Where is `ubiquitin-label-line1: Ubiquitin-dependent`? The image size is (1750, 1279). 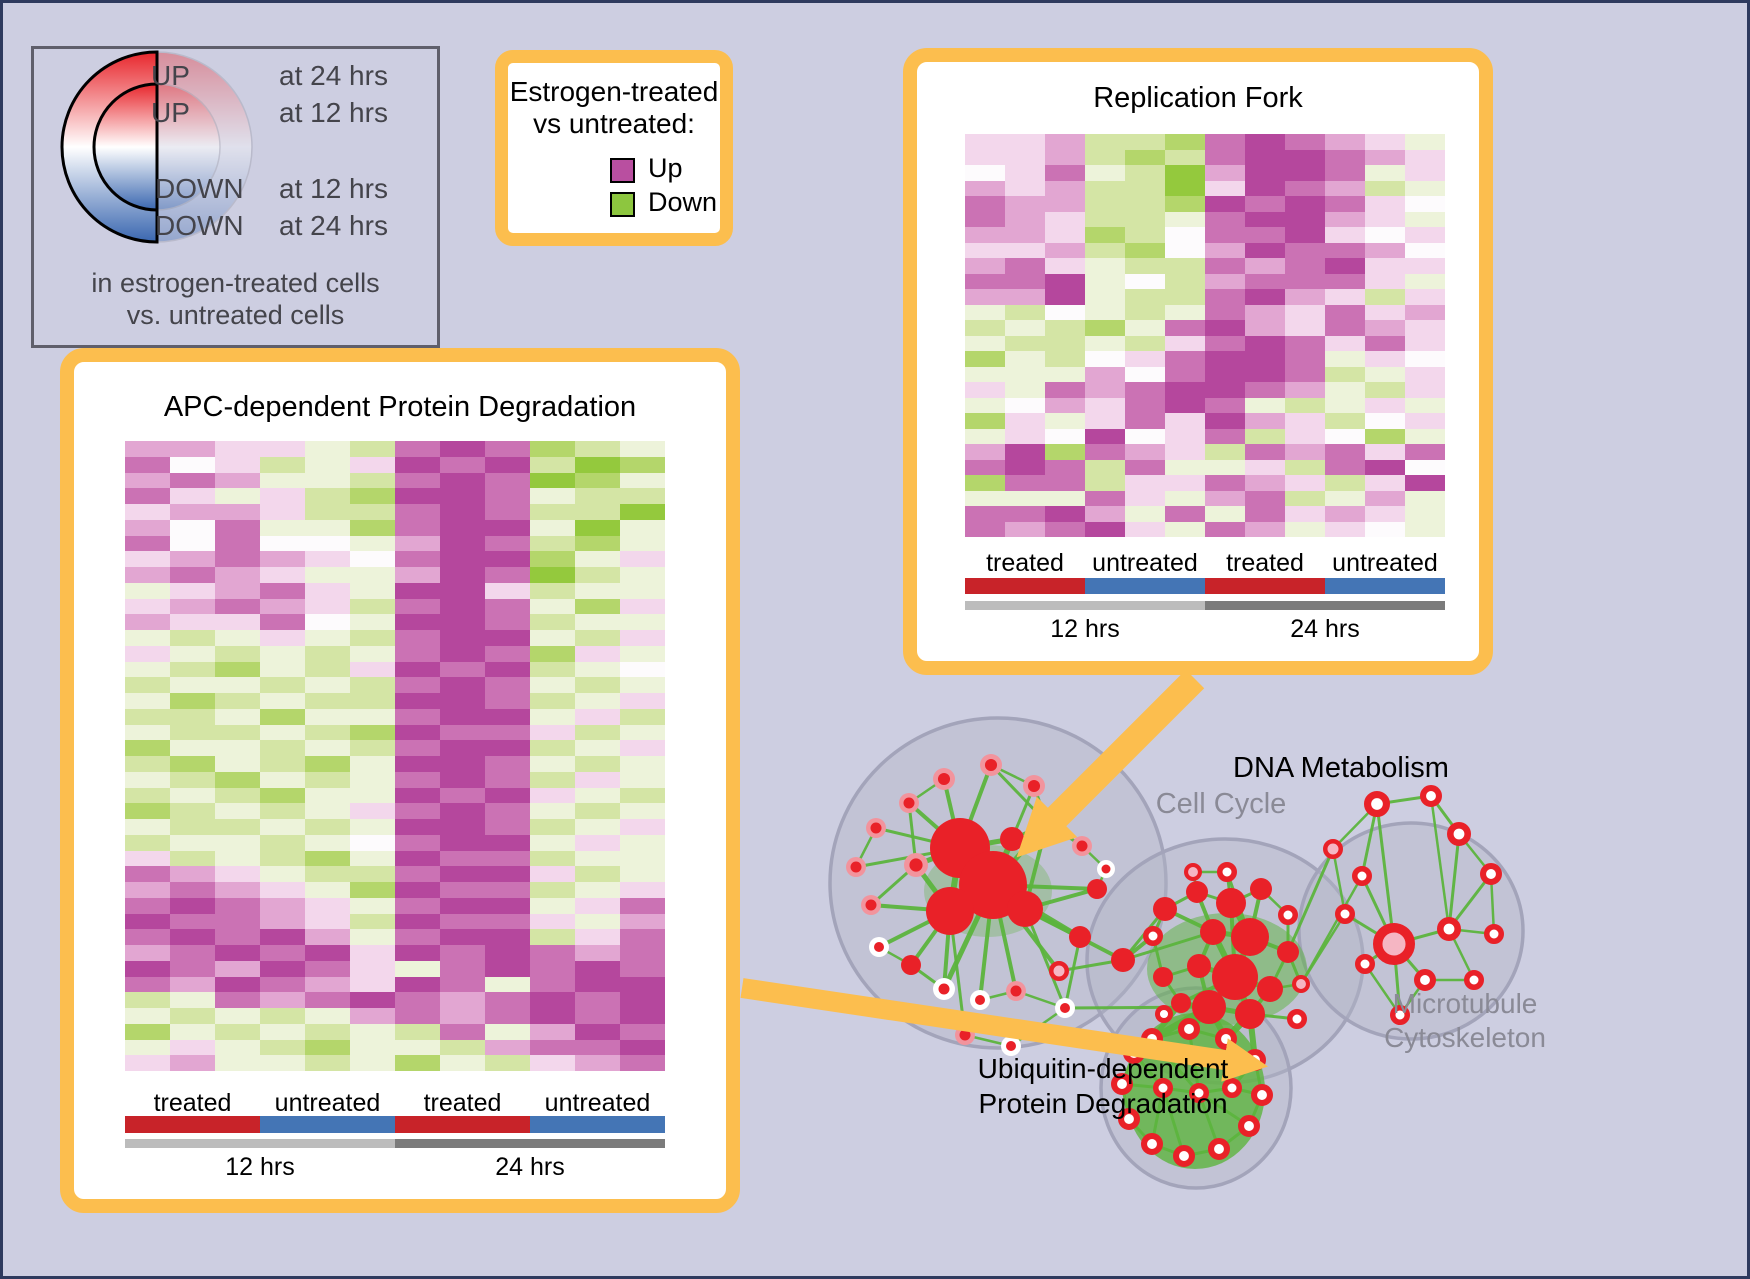 ubiquitin-label-line1: Ubiquitin-dependent is located at coordinates (1103, 1068).